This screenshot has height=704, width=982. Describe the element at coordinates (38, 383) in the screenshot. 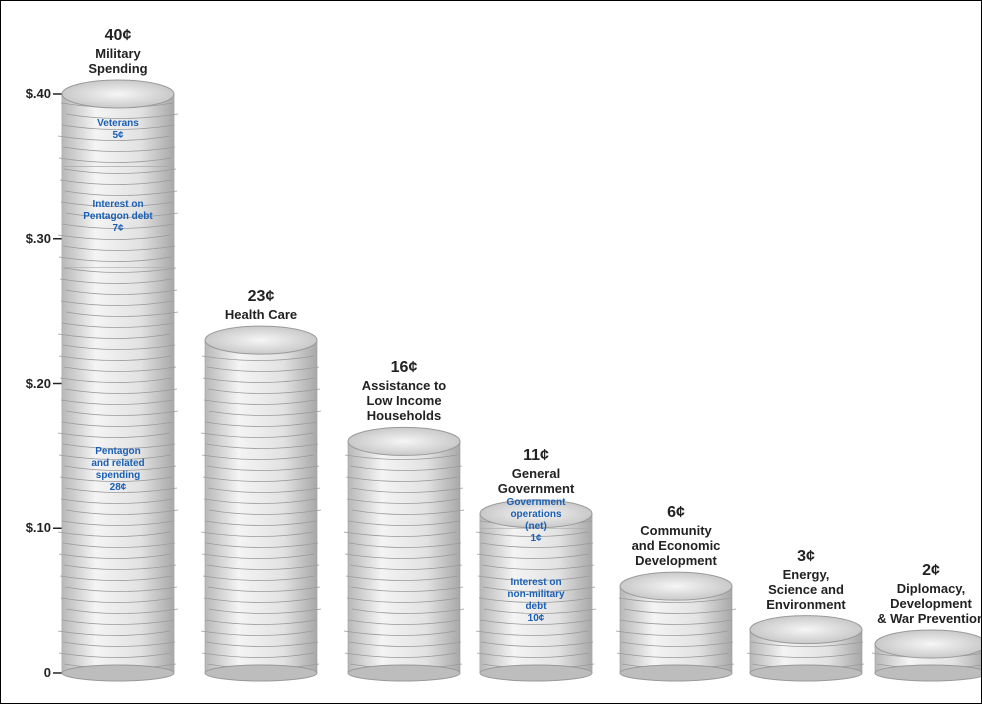

I see `y-tick-label: $.20` at that location.